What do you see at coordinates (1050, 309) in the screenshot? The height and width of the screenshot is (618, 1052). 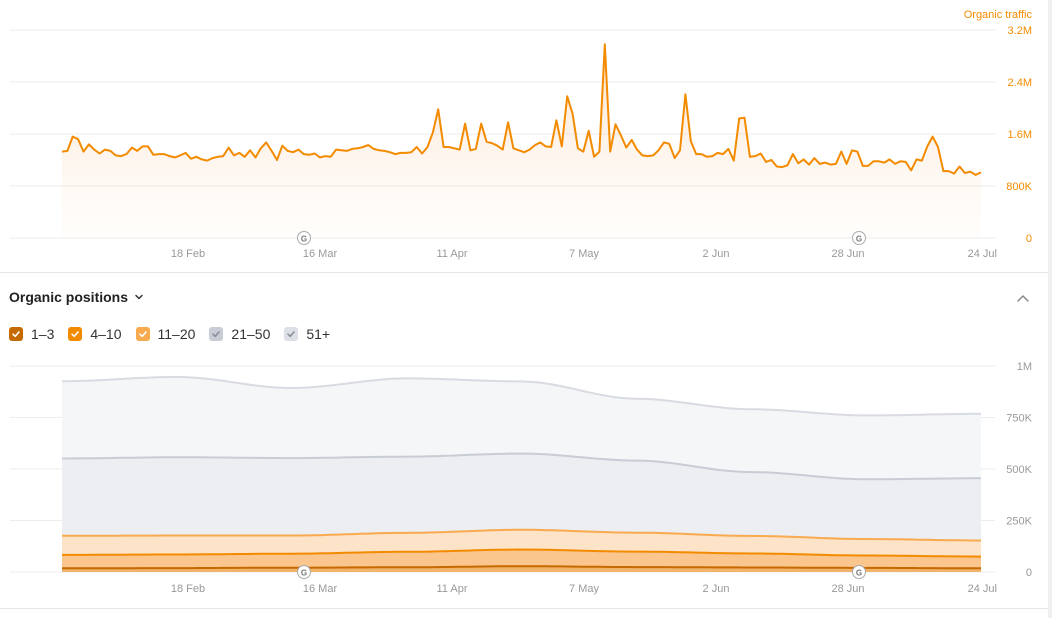 I see `scrollbar-track` at bounding box center [1050, 309].